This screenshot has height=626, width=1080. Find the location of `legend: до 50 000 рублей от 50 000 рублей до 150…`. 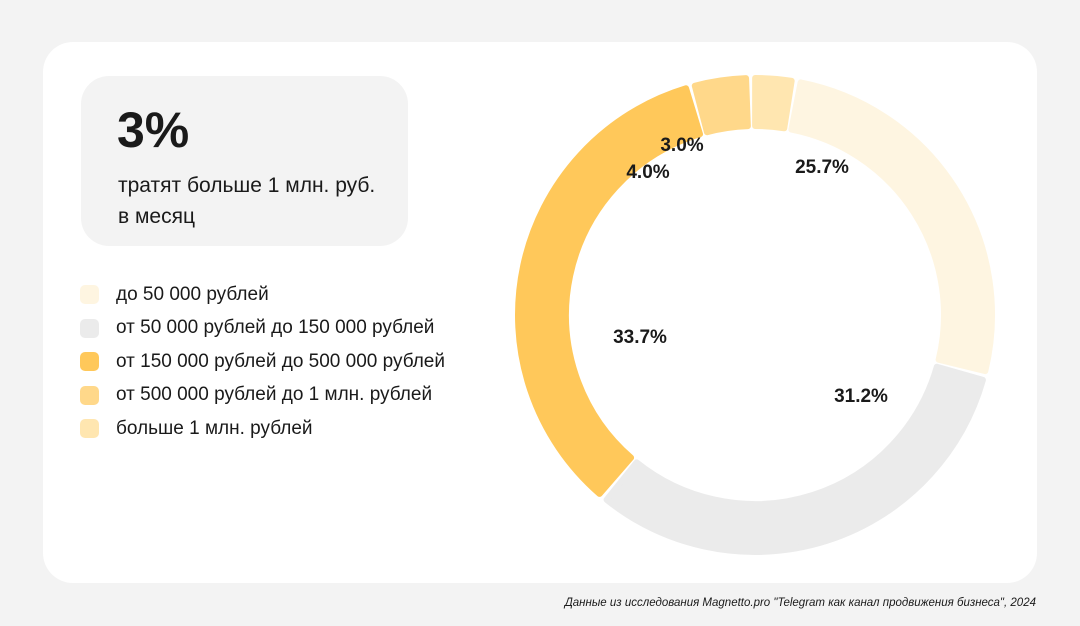

legend: до 50 000 рублей от 50 000 рублей до 150… is located at coordinates (262, 362).